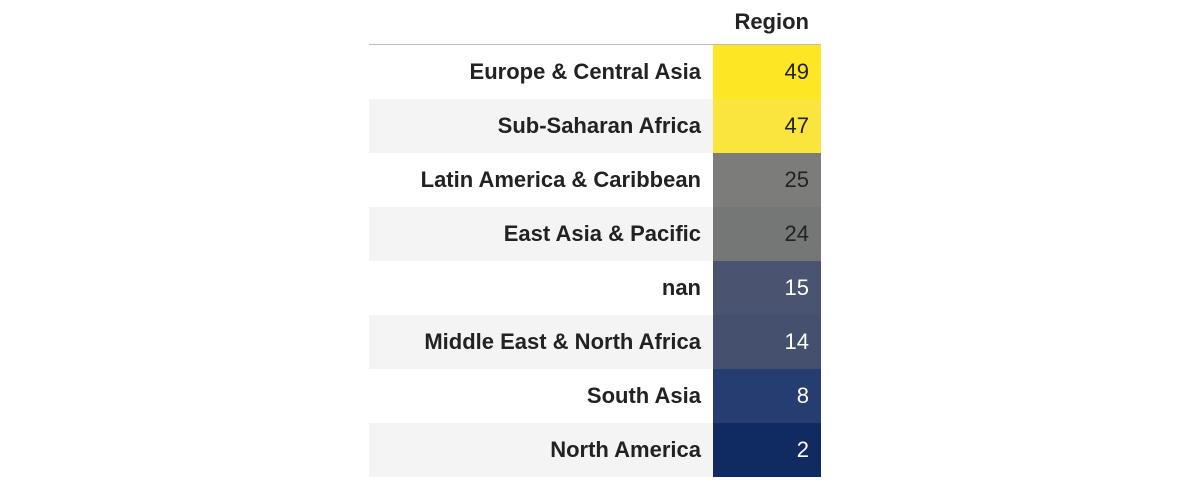 This screenshot has height=482, width=1197. What do you see at coordinates (767, 22) in the screenshot?
I see `column-header-region: Region` at bounding box center [767, 22].